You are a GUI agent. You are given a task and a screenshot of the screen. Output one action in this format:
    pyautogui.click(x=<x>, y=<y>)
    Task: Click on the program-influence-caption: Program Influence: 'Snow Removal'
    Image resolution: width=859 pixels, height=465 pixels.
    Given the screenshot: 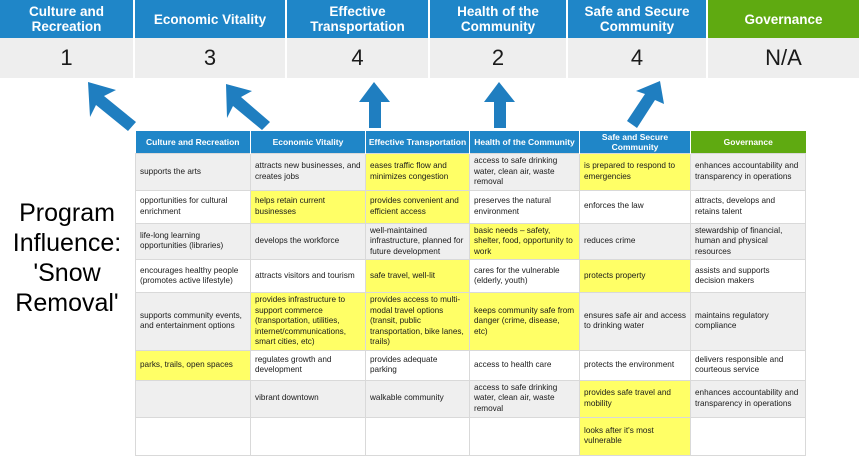 What is the action you would take?
    pyautogui.click(x=67, y=258)
    